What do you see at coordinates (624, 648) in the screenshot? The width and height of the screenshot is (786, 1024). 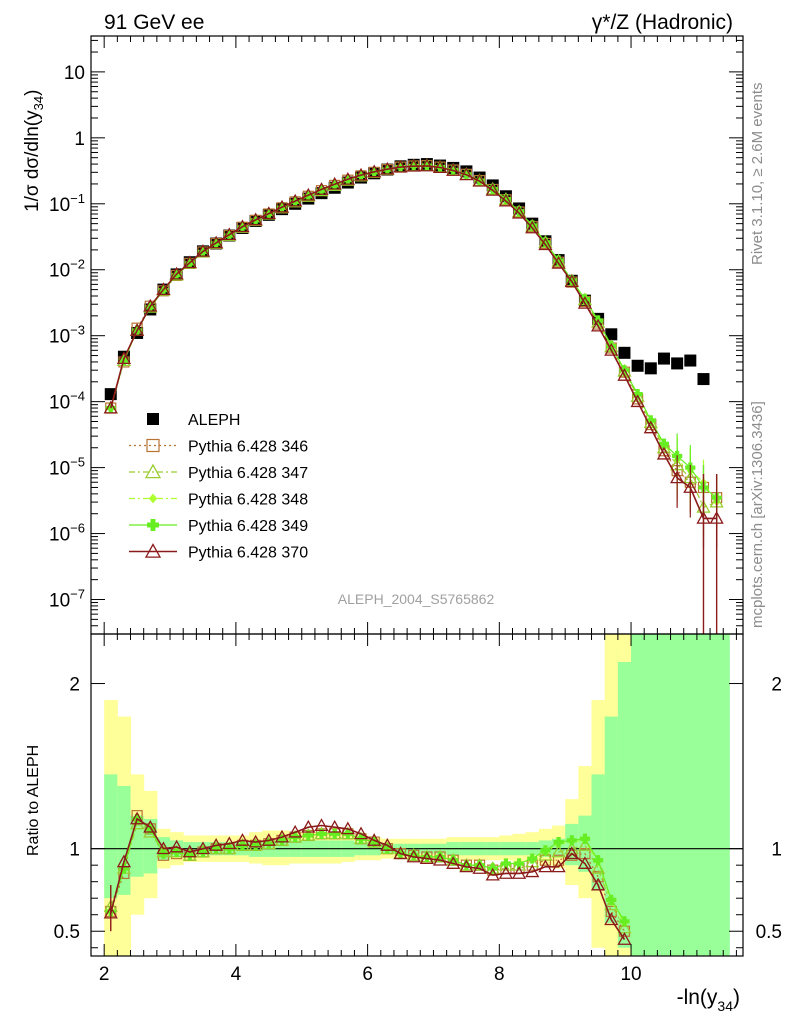 I see `band-outer` at bounding box center [624, 648].